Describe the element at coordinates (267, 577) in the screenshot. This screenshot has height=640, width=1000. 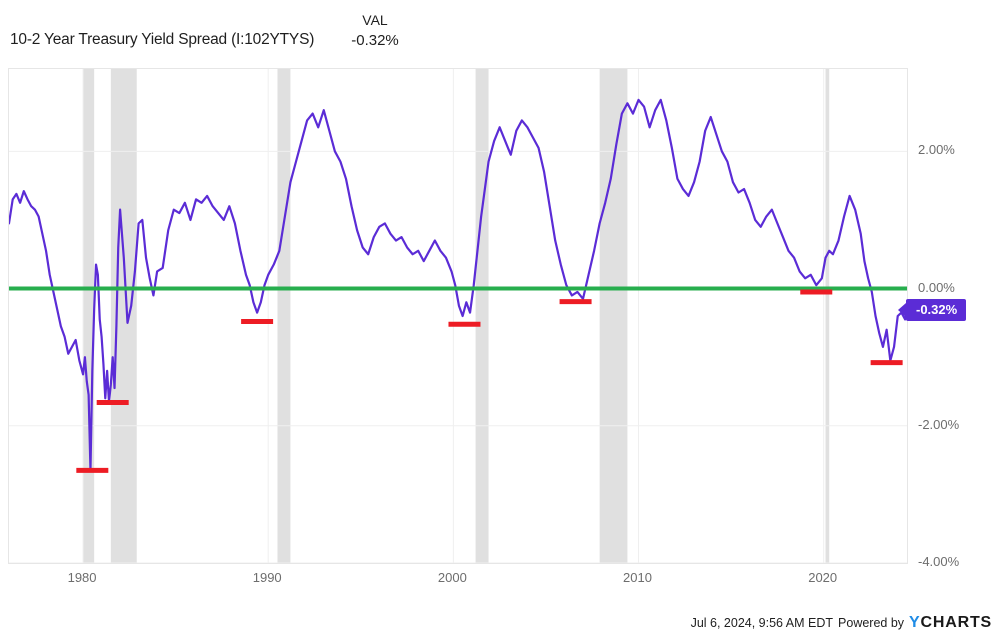
I see `x-axis-tick-label: 1990` at that location.